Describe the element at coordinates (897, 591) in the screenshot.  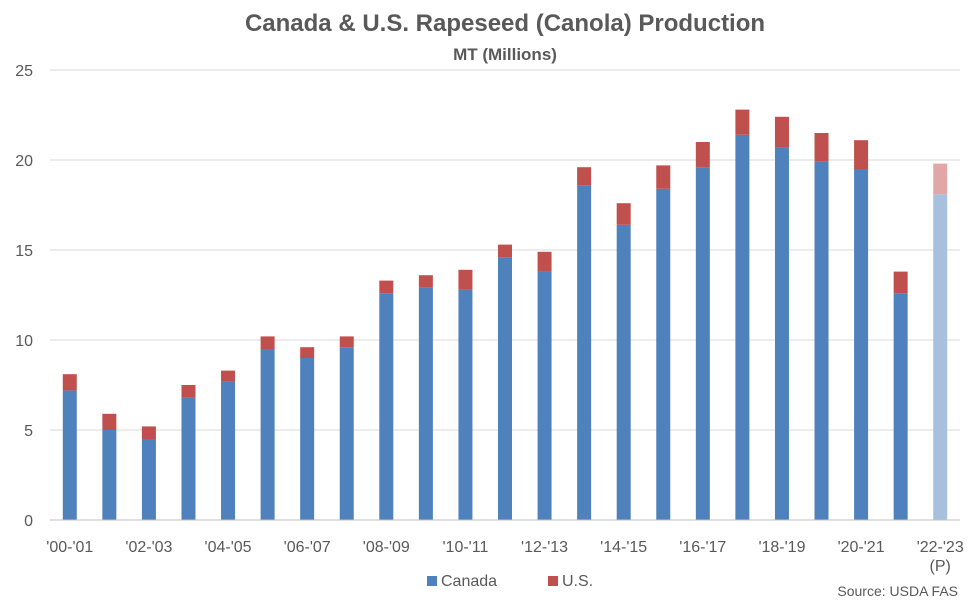
I see `source-note: Source: USDA FAS` at that location.